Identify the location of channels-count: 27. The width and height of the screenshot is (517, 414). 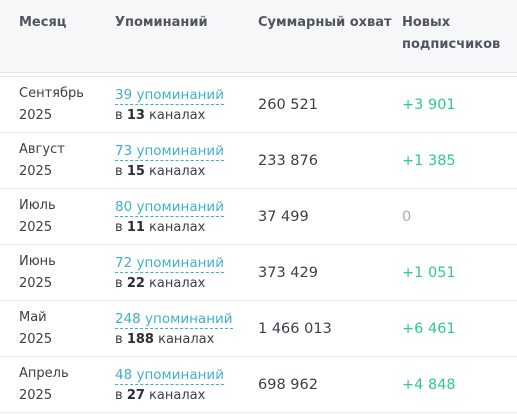
(135, 395).